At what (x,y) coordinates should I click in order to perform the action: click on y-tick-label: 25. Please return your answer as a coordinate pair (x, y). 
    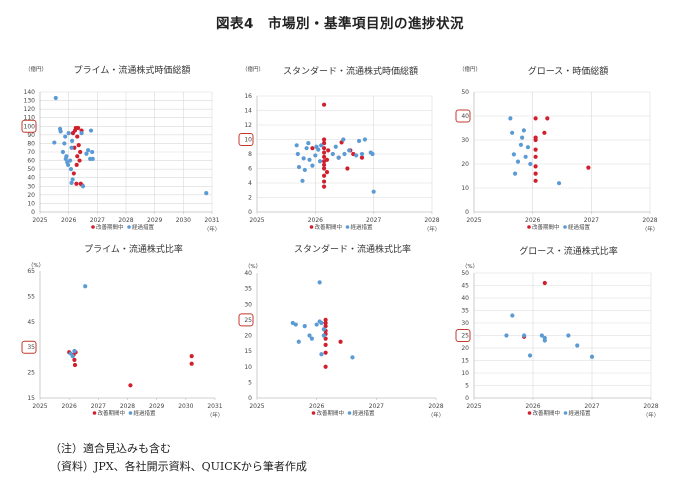
    Looking at the image, I should click on (248, 320).